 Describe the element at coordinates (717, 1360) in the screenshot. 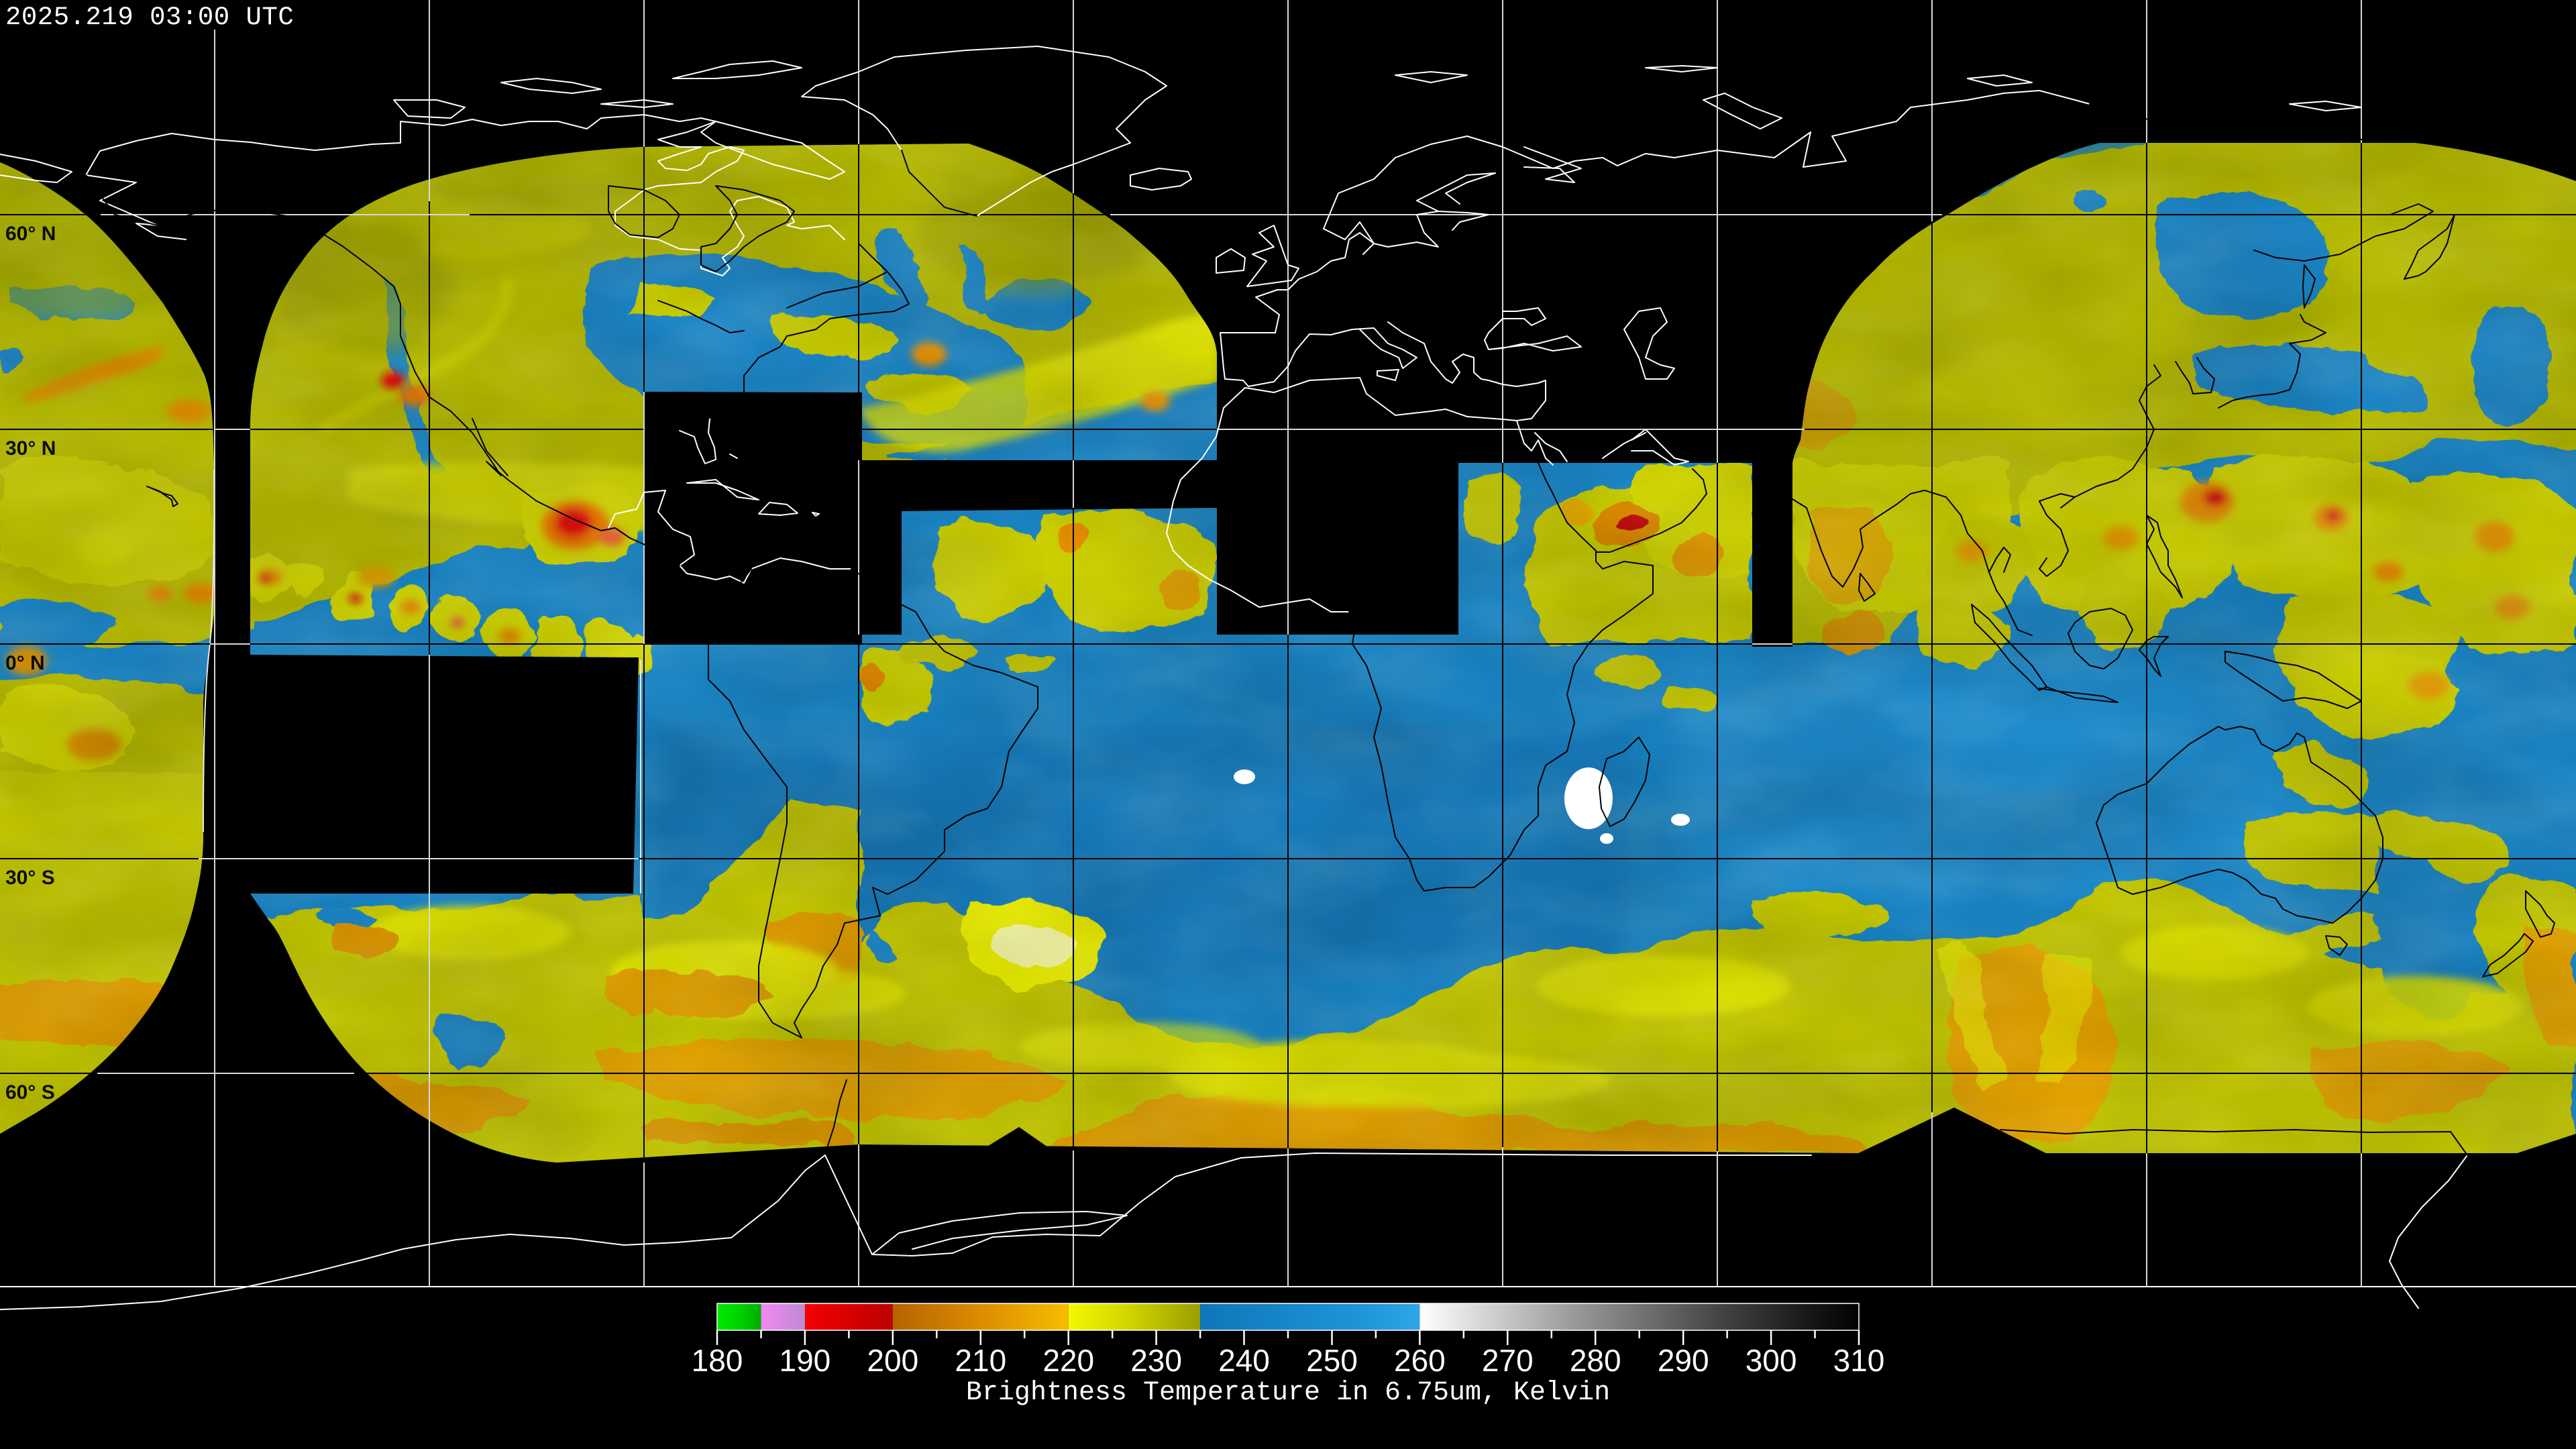

I see `svg-text: 180` at that location.